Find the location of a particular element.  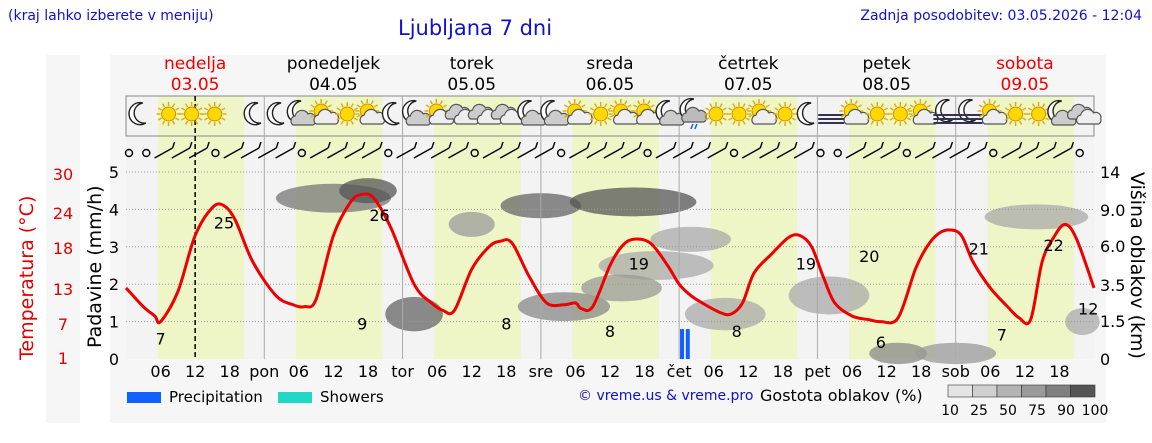

weather-icon-moon is located at coordinates (137, 113).